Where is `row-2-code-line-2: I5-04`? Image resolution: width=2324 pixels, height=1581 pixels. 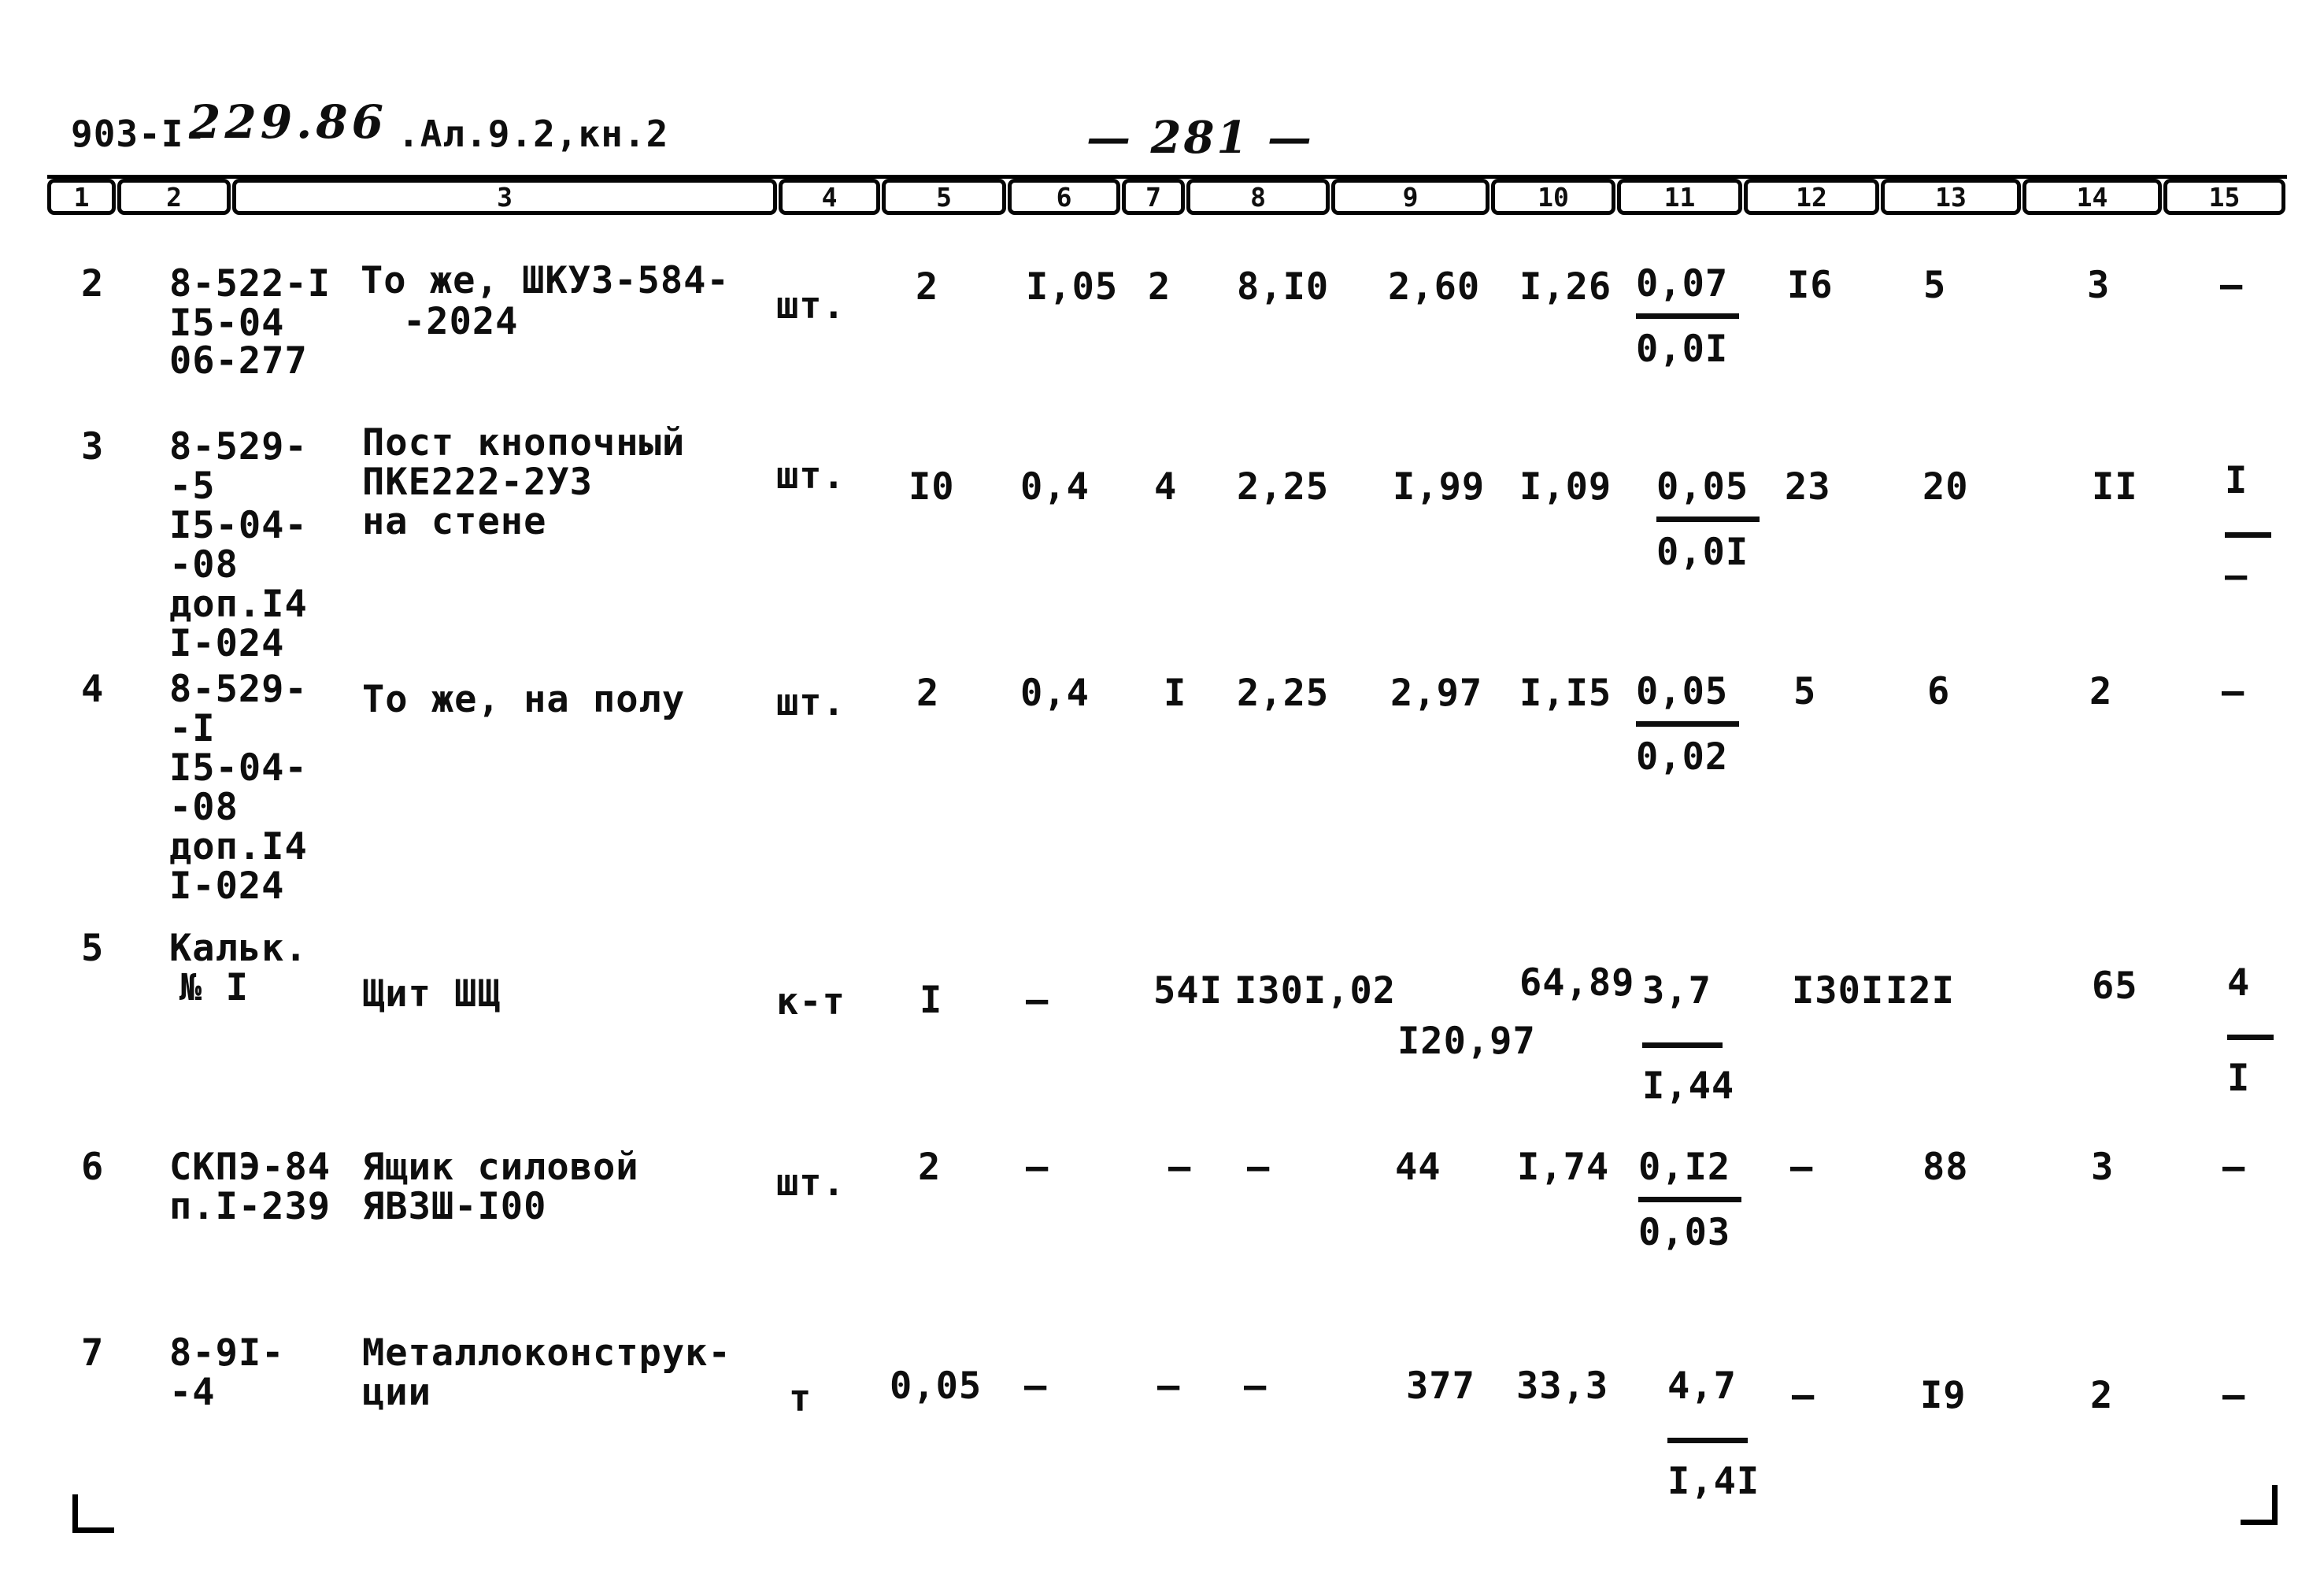 row-2-code-line-2: I5-04 is located at coordinates (227, 323).